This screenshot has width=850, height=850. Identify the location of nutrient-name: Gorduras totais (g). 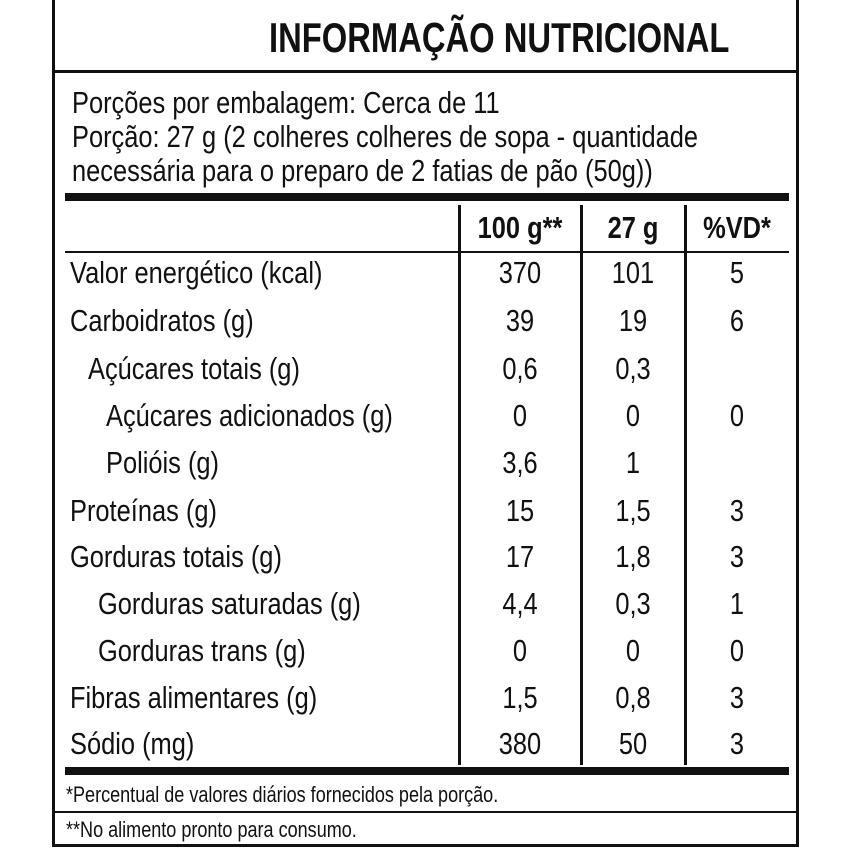
(176, 556).